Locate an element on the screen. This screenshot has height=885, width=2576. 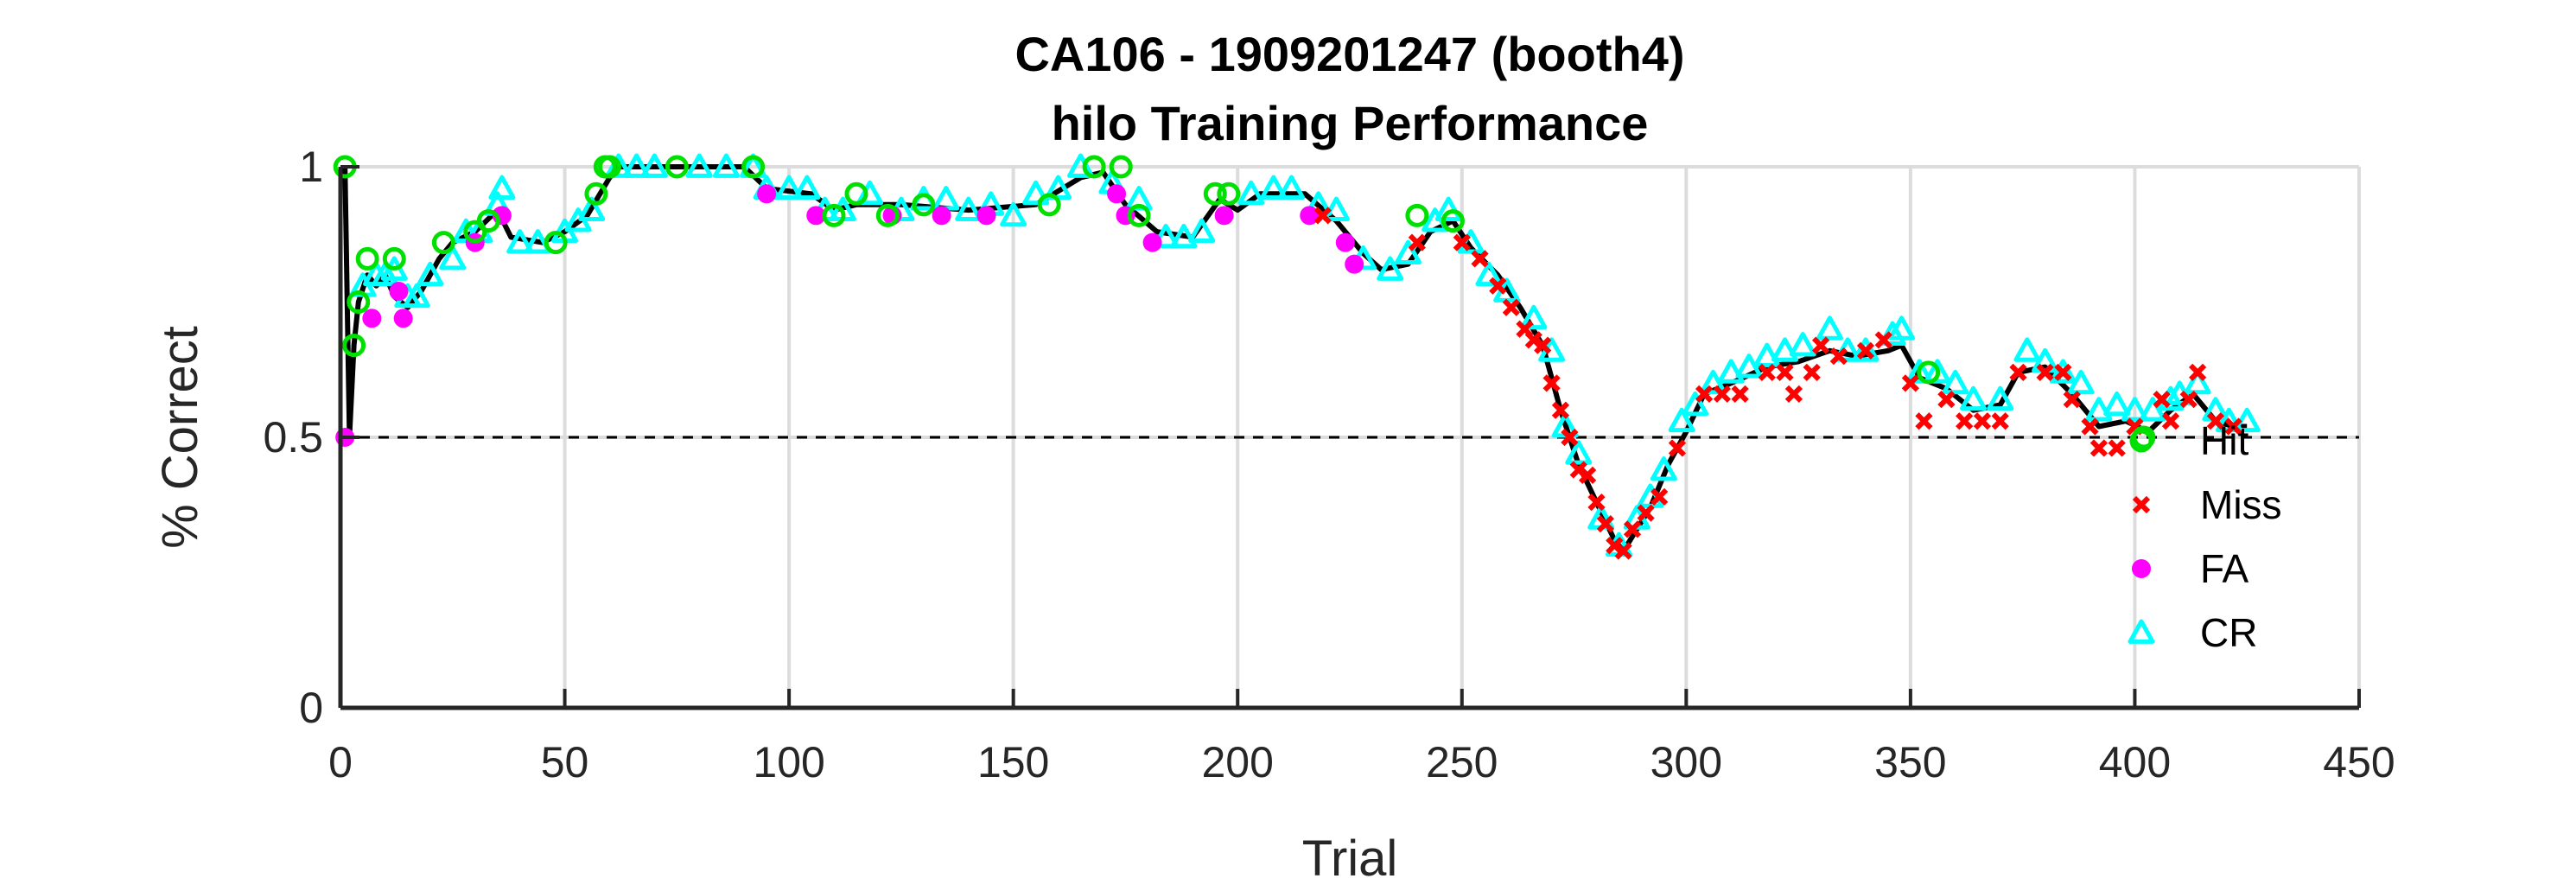
x-tick-label: 450 is located at coordinates (2359, 762).